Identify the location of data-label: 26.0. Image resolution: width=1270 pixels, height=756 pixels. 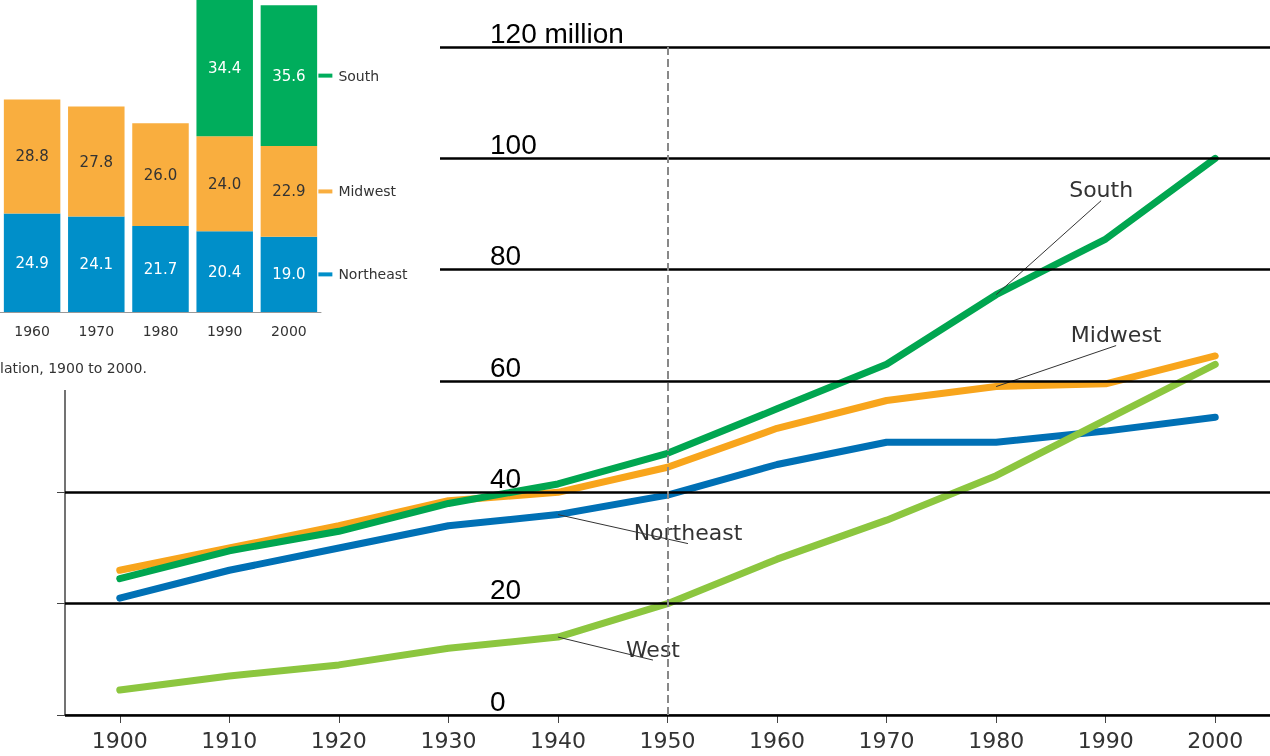
(160, 174).